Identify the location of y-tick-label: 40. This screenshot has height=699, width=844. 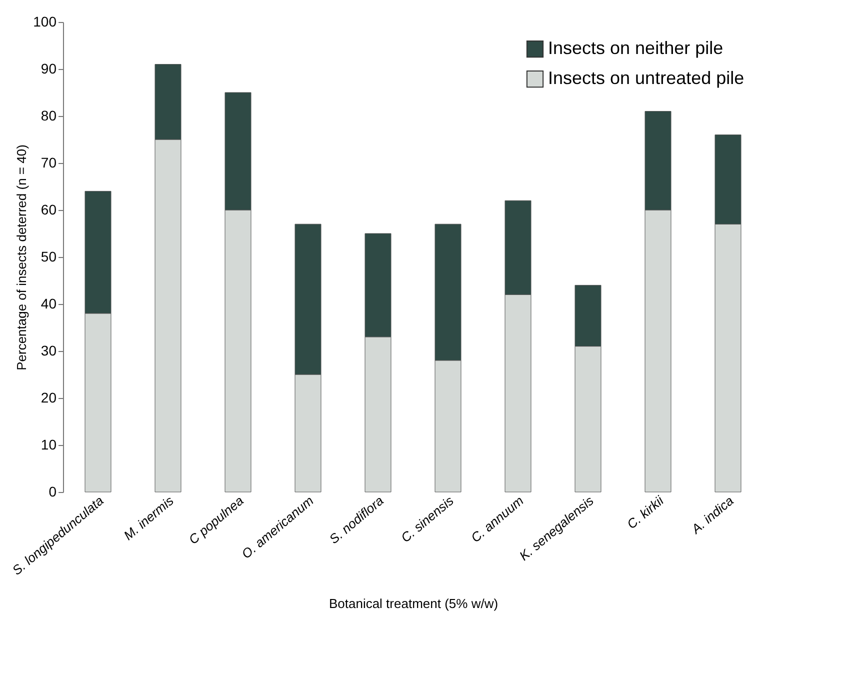
(48, 304).